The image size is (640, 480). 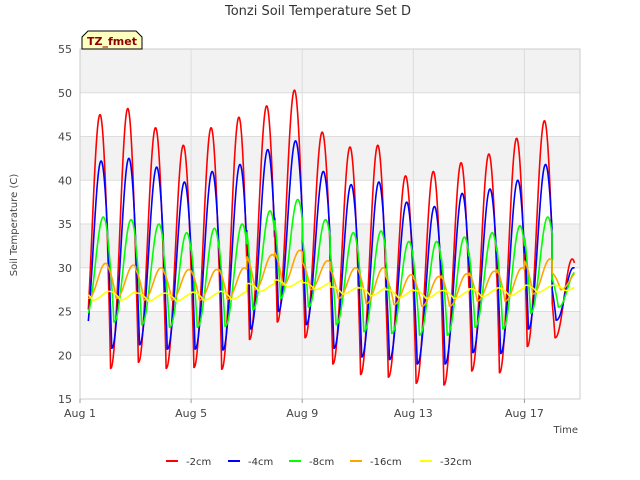 What do you see at coordinates (302, 413) in the screenshot?
I see `x-tick-label: Aug 9` at bounding box center [302, 413].